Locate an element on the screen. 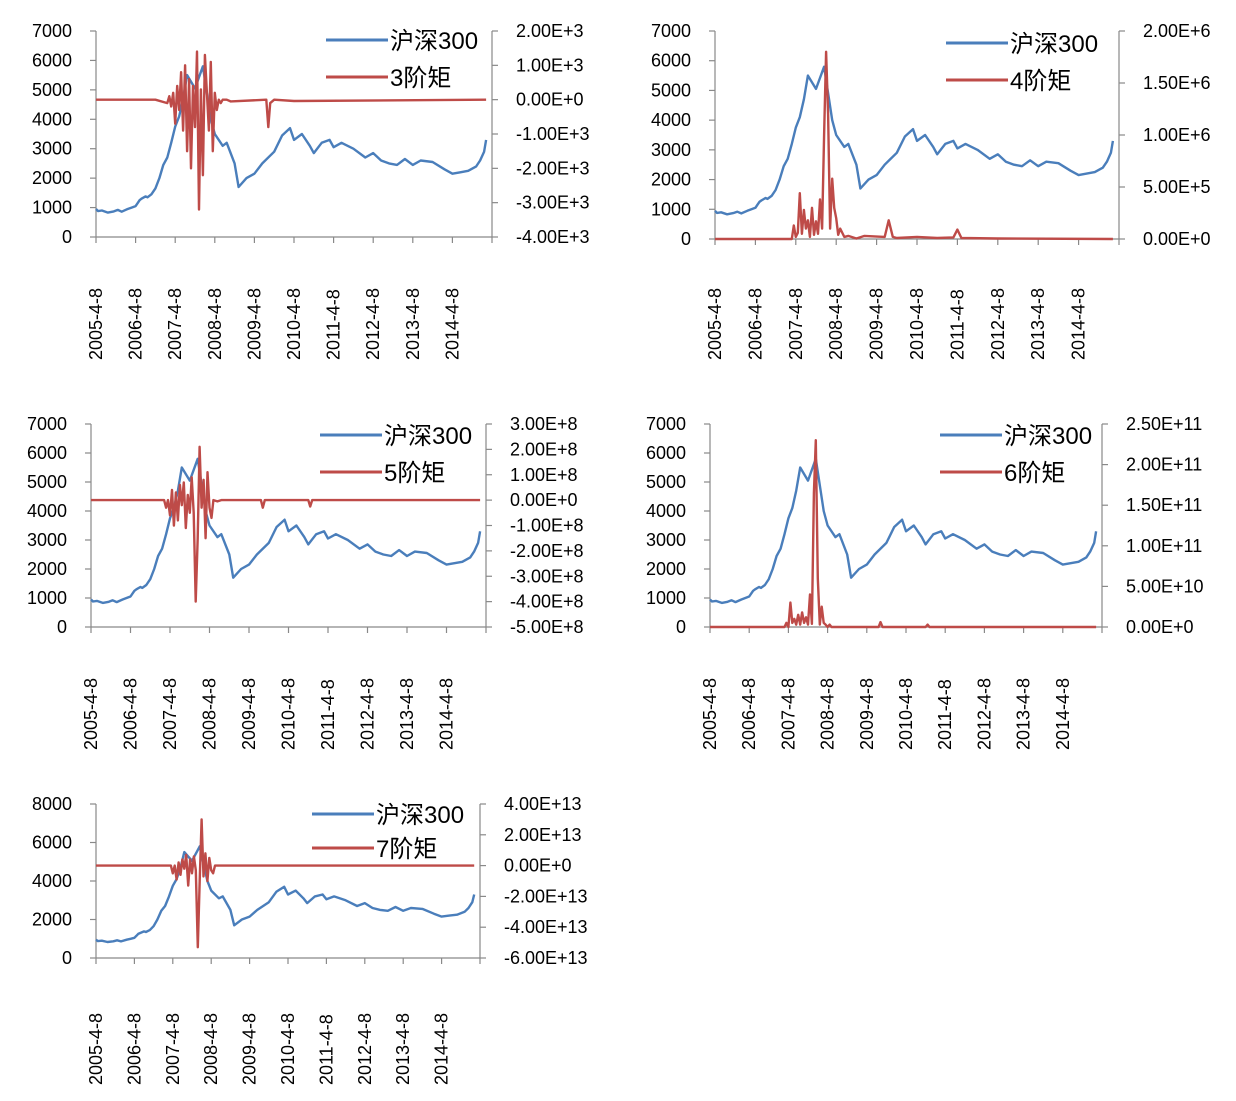 The image size is (1236, 1101). right-tick-label: -2.00E+8 is located at coordinates (547, 551).